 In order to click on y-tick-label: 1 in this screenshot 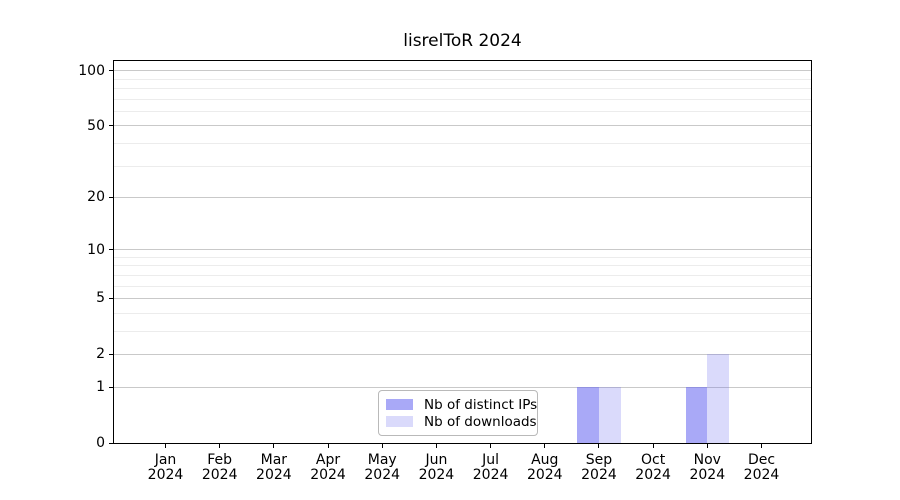, I will do `click(100, 387)`.